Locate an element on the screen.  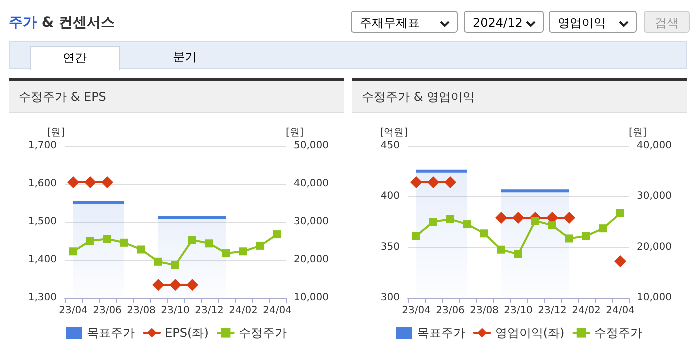
y-tick-label: 1,300 is located at coordinates (42, 298).